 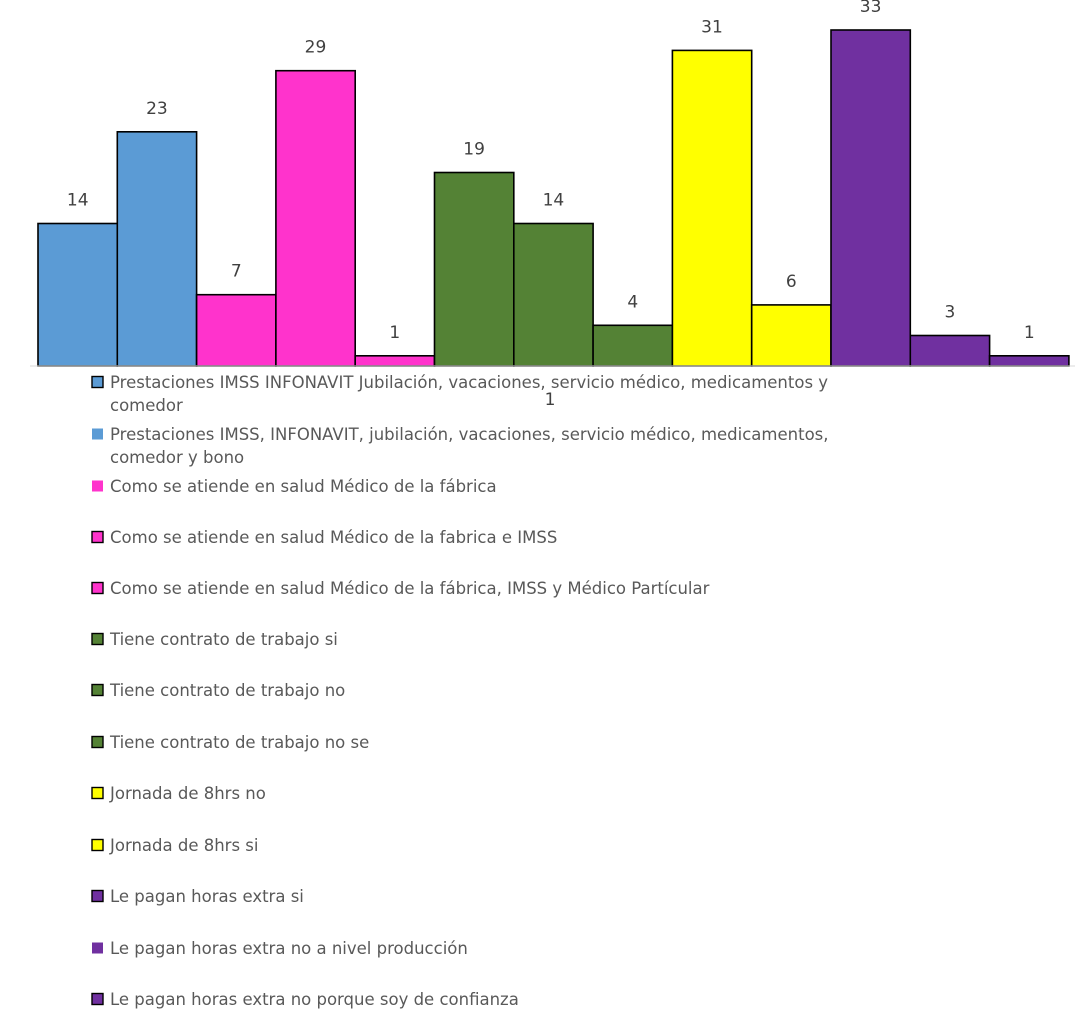 I want to click on legend-item-11: Le pagan horas extra si, so click(x=197, y=896).